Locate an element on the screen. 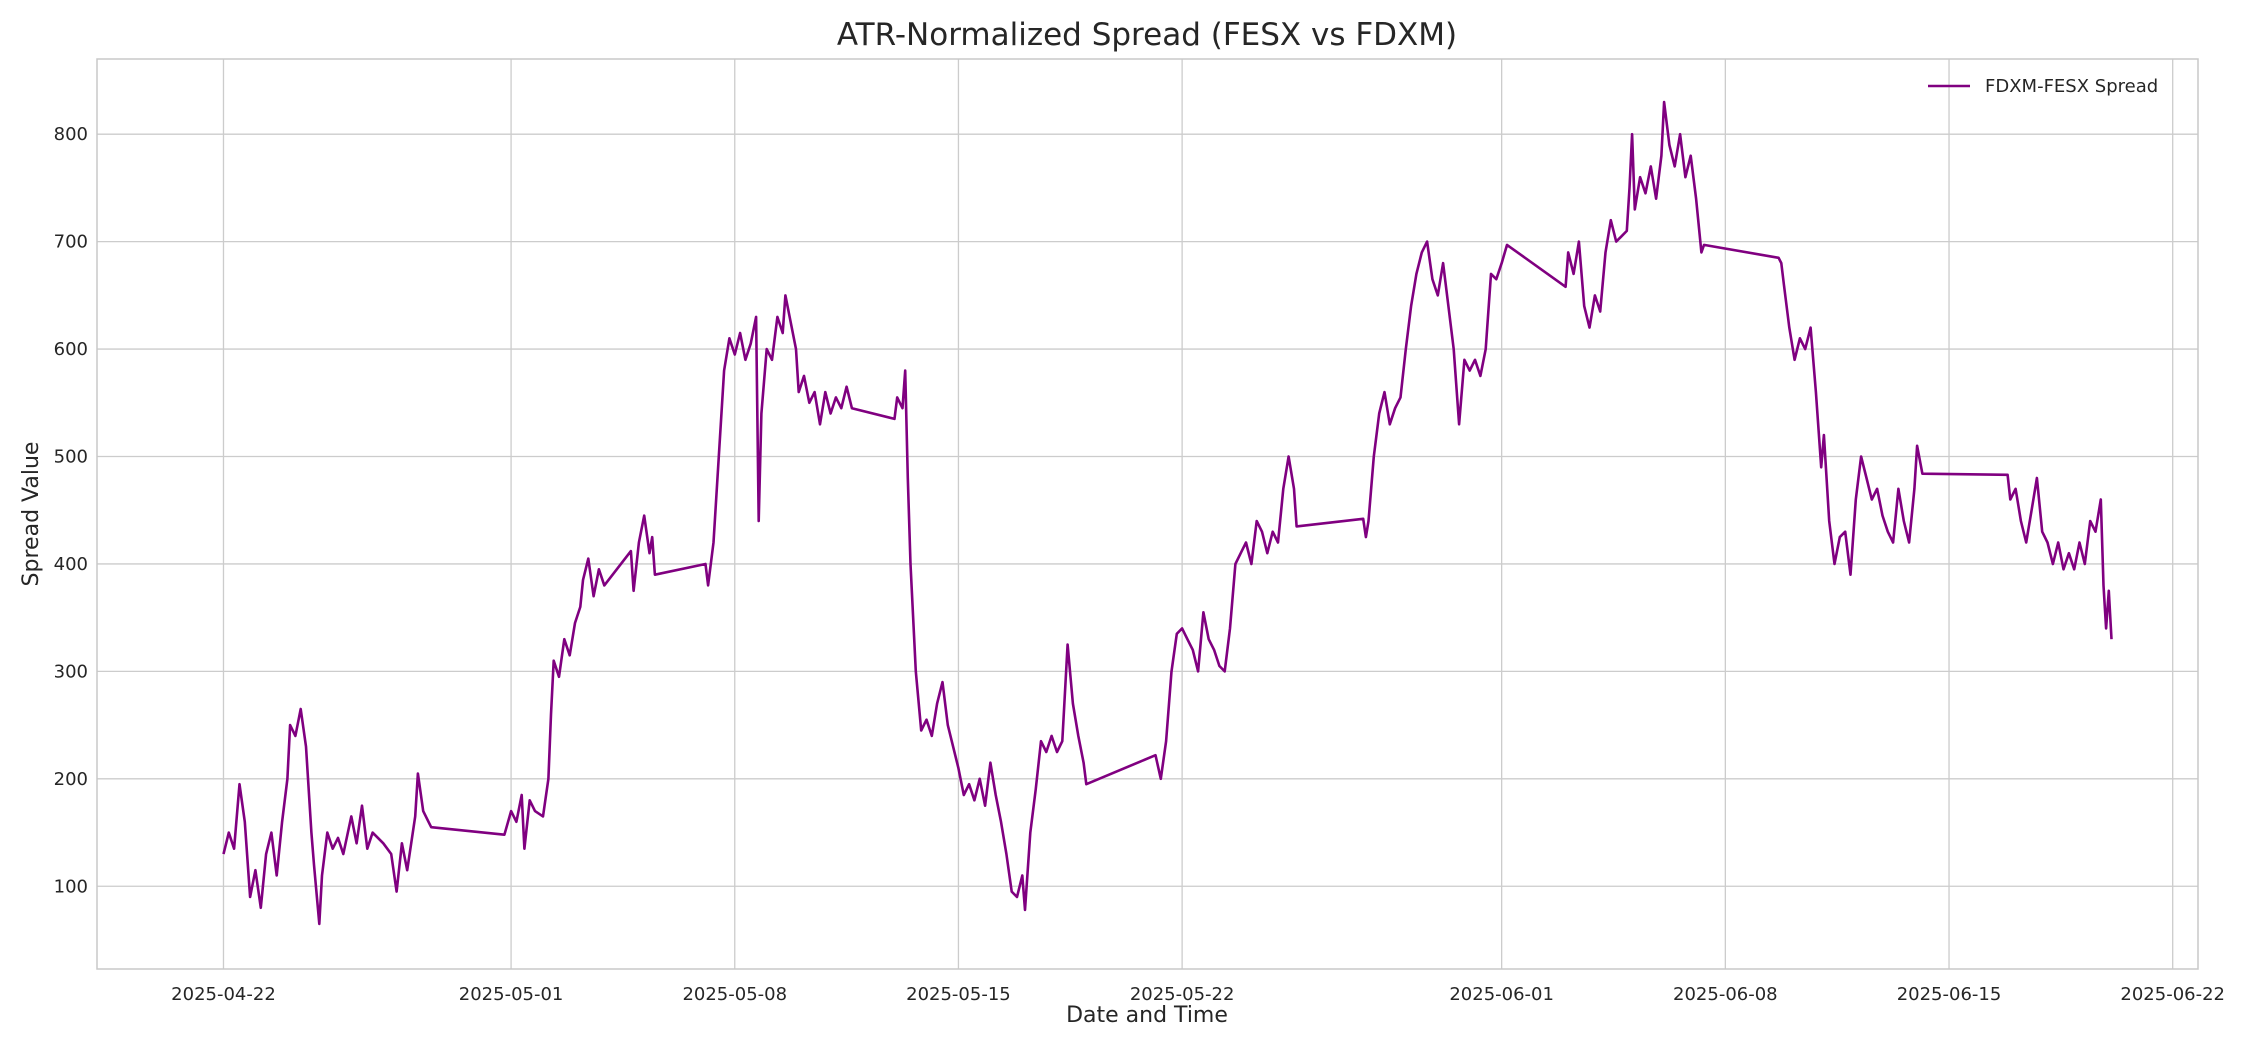  x-tick-label: 2025-06-15 is located at coordinates (1949, 994).